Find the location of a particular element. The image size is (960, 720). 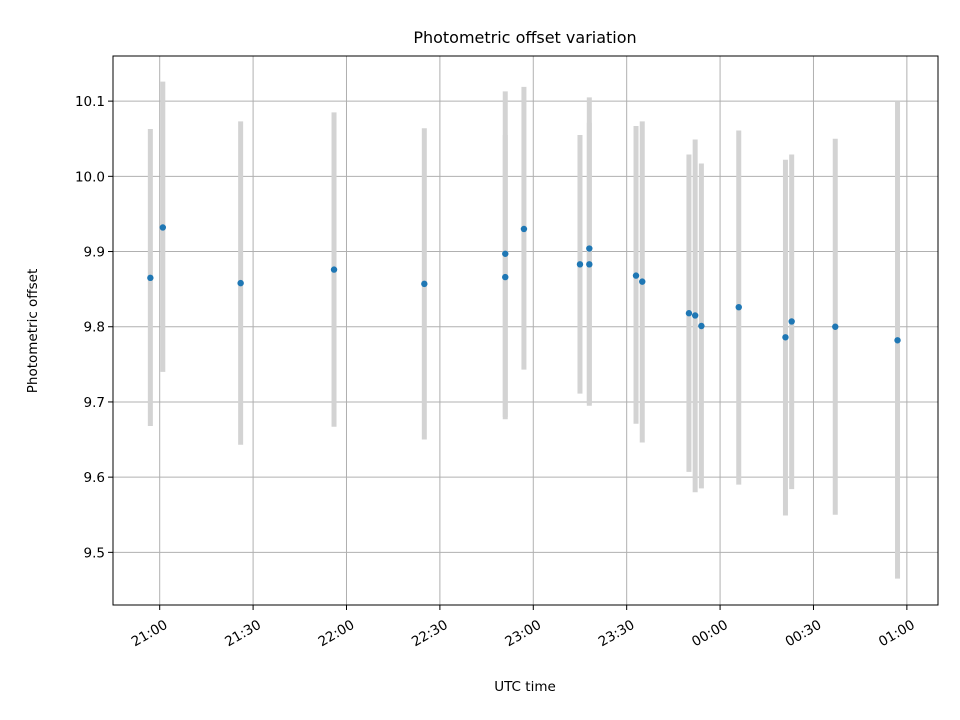

y-axis-label: Photometric offset is located at coordinates (33, 331).